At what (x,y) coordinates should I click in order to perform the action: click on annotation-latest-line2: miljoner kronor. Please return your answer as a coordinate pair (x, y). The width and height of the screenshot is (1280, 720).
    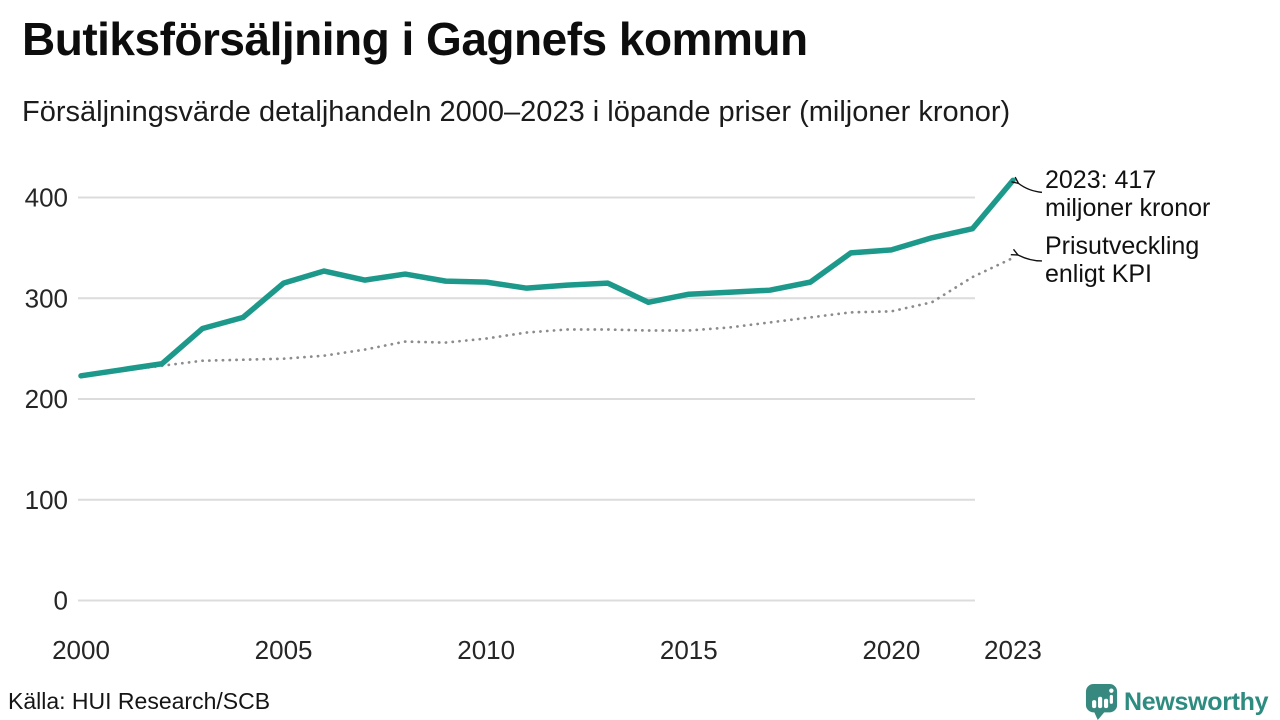
    Looking at the image, I should click on (1128, 208).